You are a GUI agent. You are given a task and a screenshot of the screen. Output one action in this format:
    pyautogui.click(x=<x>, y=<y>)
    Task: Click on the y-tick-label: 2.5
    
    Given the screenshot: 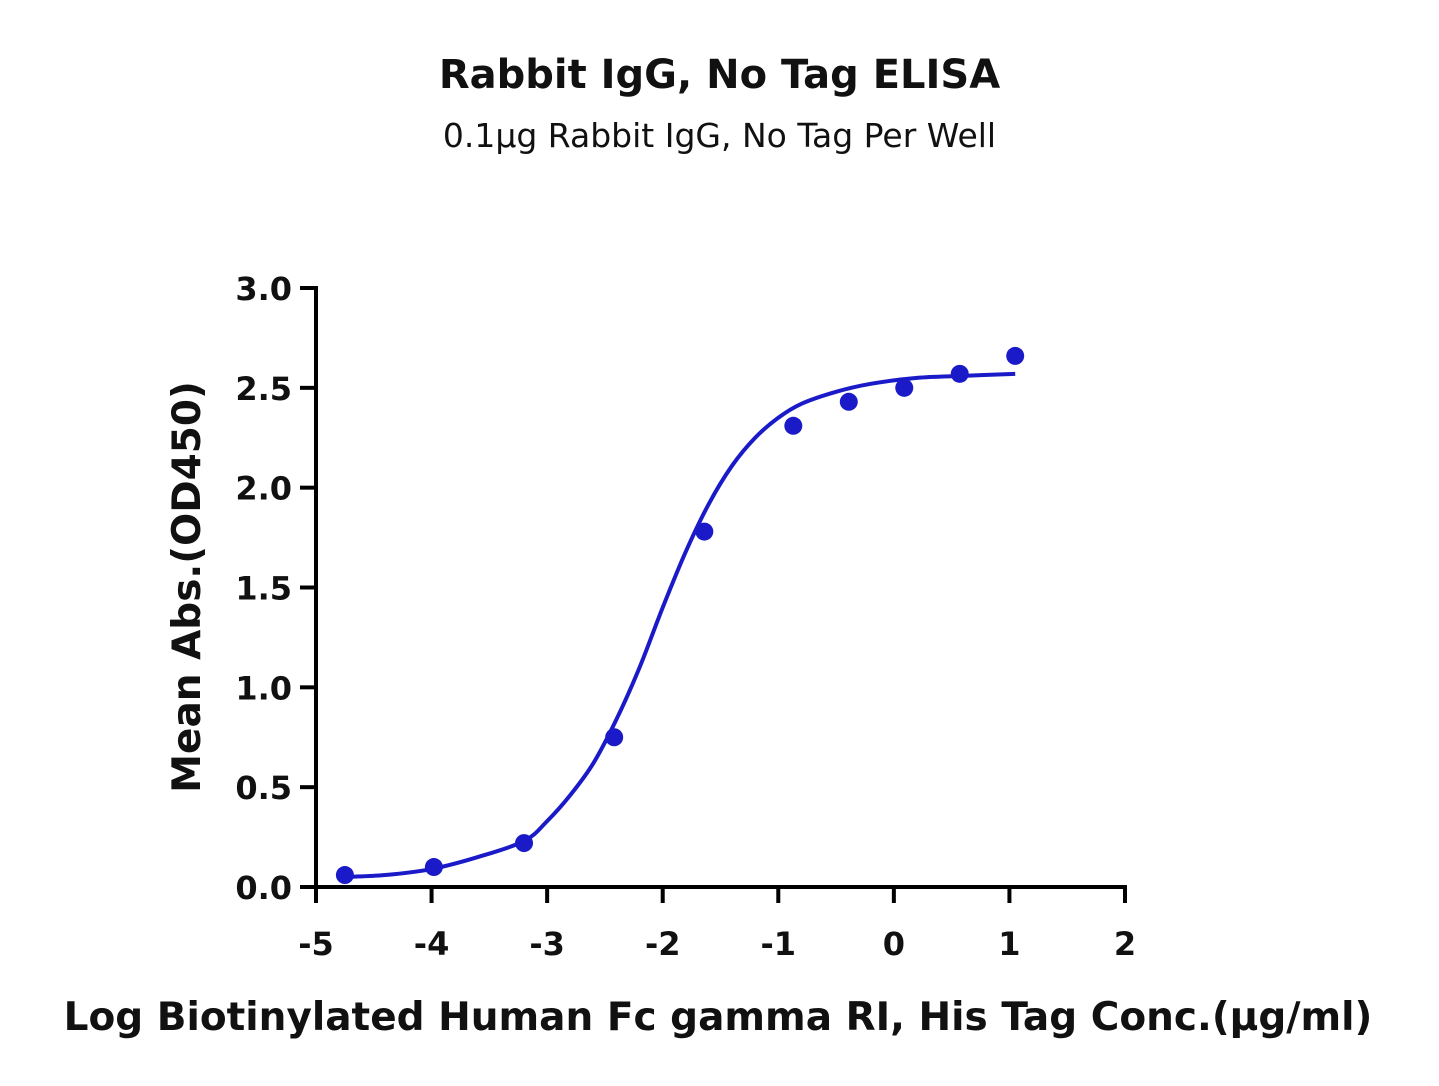 What is the action you would take?
    pyautogui.click(x=263, y=389)
    